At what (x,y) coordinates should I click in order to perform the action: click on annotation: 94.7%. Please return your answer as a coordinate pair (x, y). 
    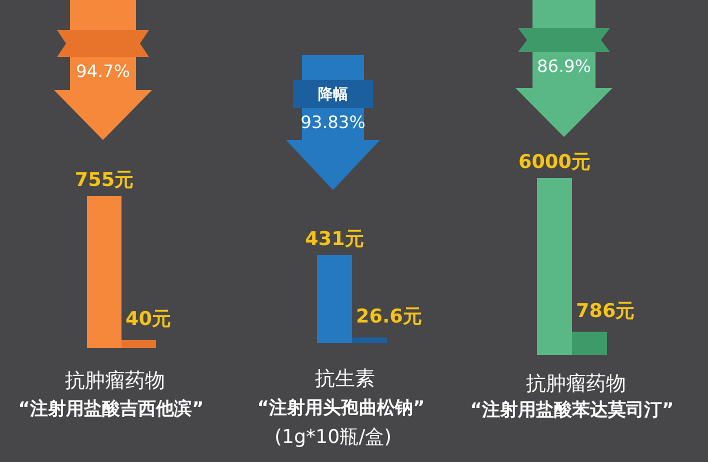
    Looking at the image, I should click on (103, 72).